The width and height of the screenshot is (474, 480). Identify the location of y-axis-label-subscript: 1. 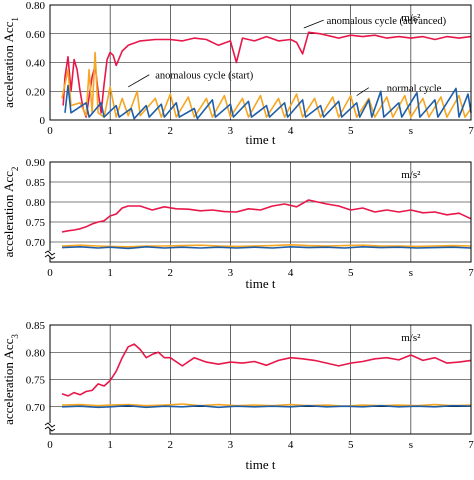
(15, 19).